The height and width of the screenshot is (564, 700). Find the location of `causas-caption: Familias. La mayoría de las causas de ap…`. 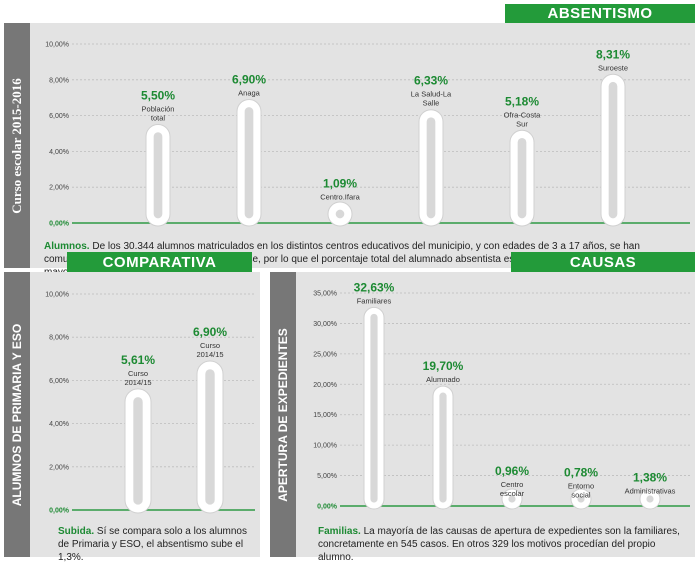

causas-caption: Familias. La mayoría de las causas de ap… is located at coordinates (504, 544).